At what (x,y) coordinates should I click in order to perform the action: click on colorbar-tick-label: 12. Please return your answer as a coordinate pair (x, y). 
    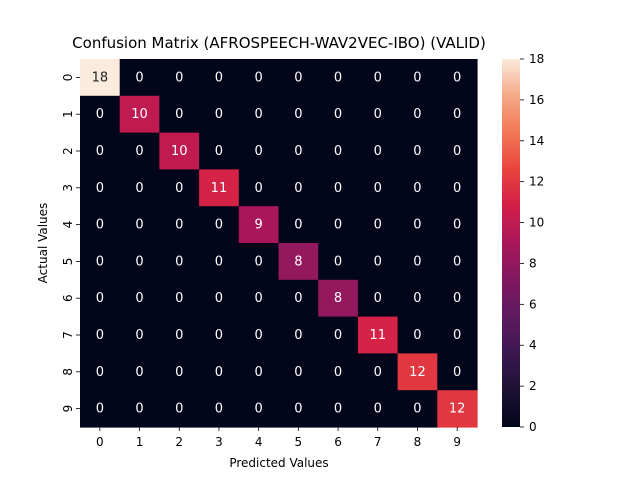
    Looking at the image, I should click on (536, 182).